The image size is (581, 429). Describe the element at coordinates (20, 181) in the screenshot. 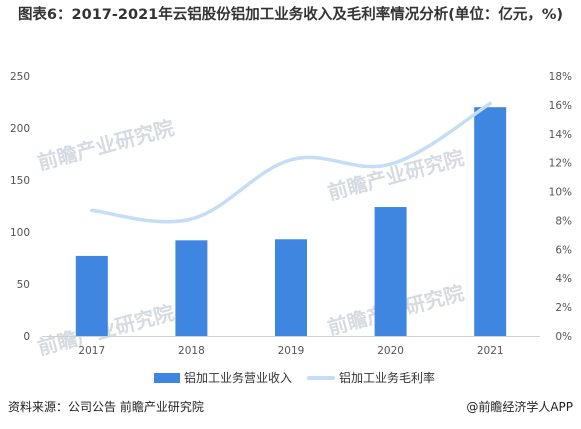

I see `left-tick-label: 150` at that location.